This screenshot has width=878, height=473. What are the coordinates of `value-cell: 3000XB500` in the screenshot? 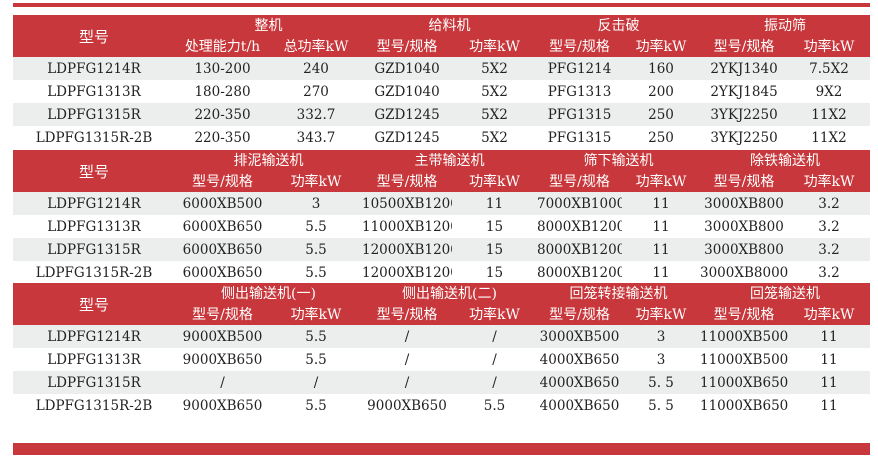 It's located at (579, 336).